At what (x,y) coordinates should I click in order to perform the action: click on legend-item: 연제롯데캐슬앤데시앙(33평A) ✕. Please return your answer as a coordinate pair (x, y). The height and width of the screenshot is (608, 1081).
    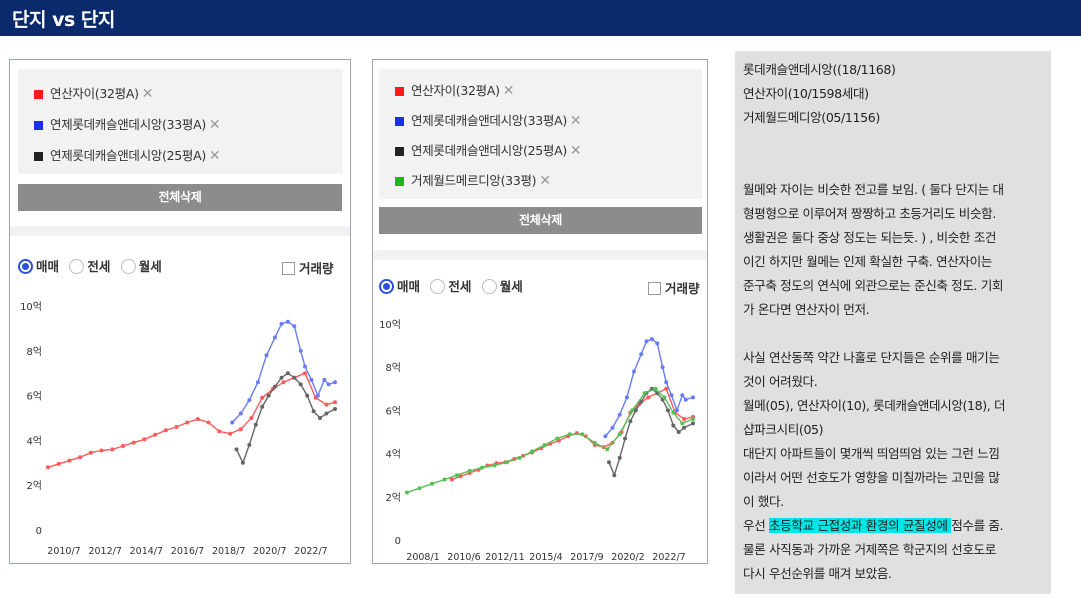
    Looking at the image, I should click on (488, 119).